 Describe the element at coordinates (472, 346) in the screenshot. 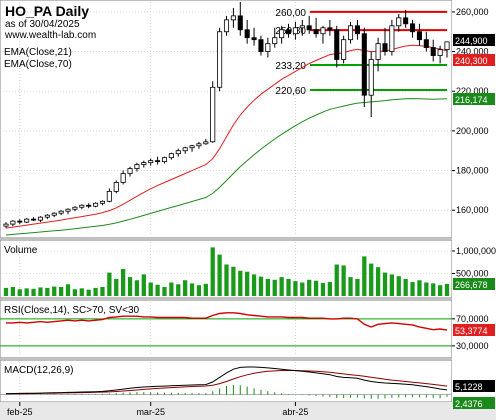

I see `rsi-tick-label: 30,0000` at that location.